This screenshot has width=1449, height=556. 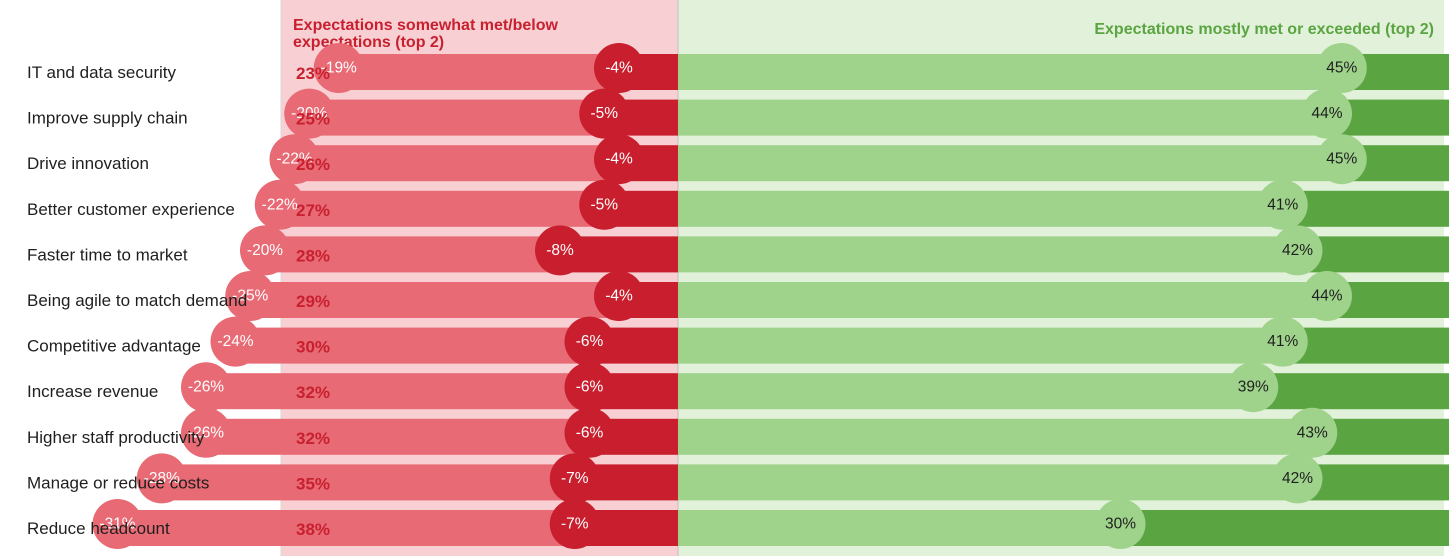 What do you see at coordinates (101, 72) in the screenshot?
I see `category-label: IT and data security` at bounding box center [101, 72].